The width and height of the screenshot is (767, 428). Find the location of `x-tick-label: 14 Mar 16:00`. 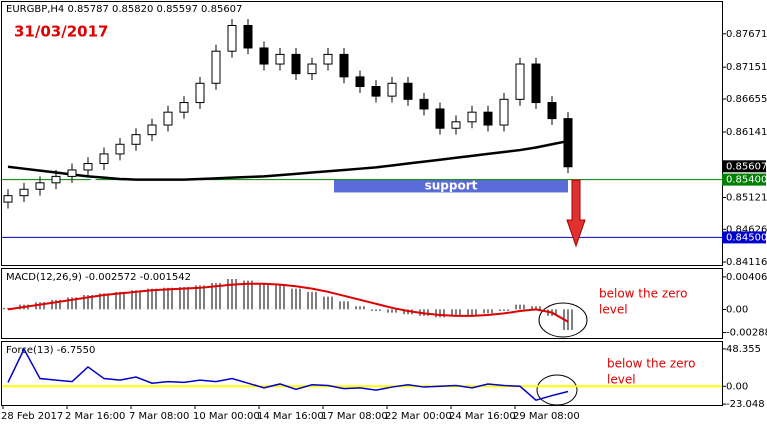

x-tick-label: 14 Mar 16:00 is located at coordinates (290, 416).